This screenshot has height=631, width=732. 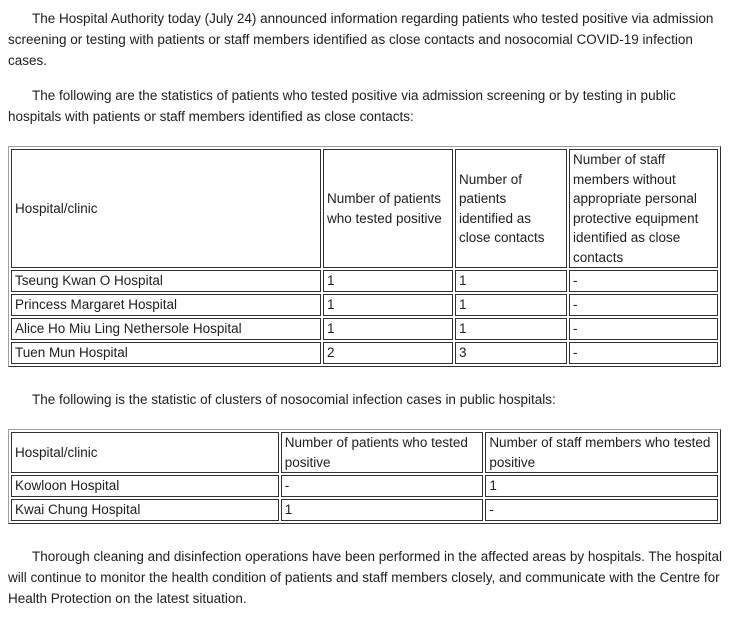 What do you see at coordinates (145, 510) in the screenshot?
I see `cell-hospital-name: Kwai Chung Hospital` at bounding box center [145, 510].